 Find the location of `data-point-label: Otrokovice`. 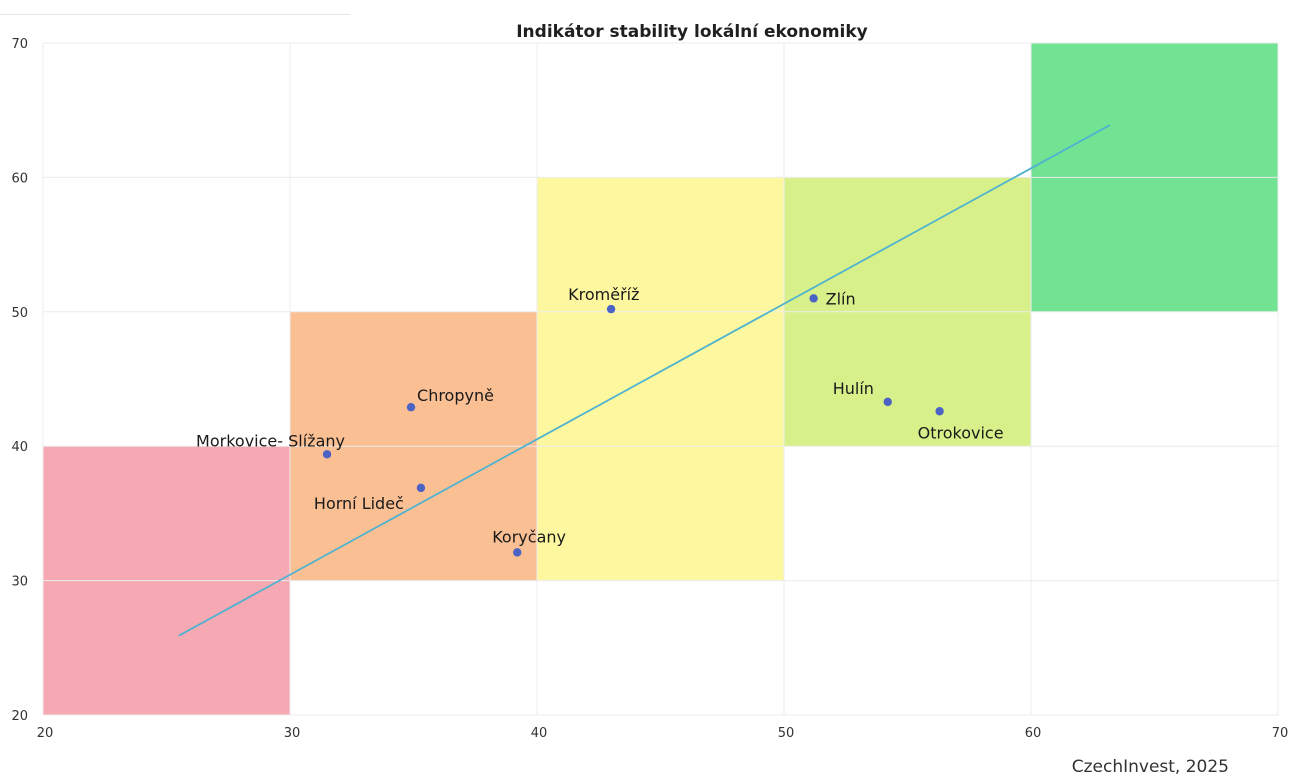

data-point-label: Otrokovice is located at coordinates (961, 432).